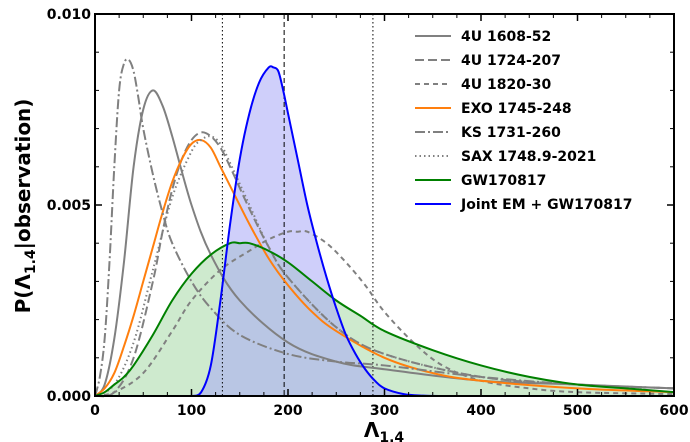 This screenshot has width=690, height=442. I want to click on x-tick-label: 0, so click(95, 411).